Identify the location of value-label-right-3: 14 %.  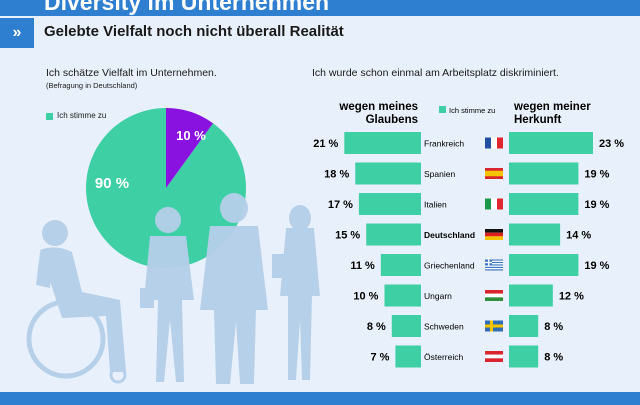
(578, 236).